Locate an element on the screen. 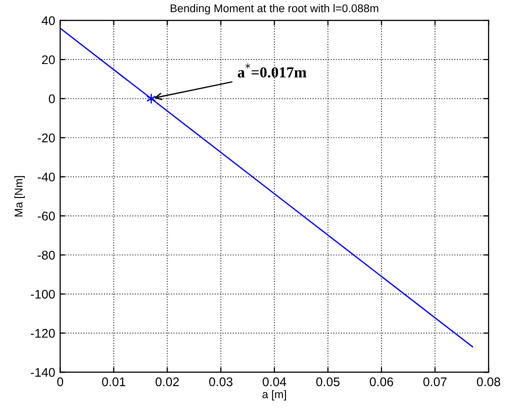 The image size is (510, 409). annotation: a$^{*}$=0.017m is located at coordinates (272, 71).